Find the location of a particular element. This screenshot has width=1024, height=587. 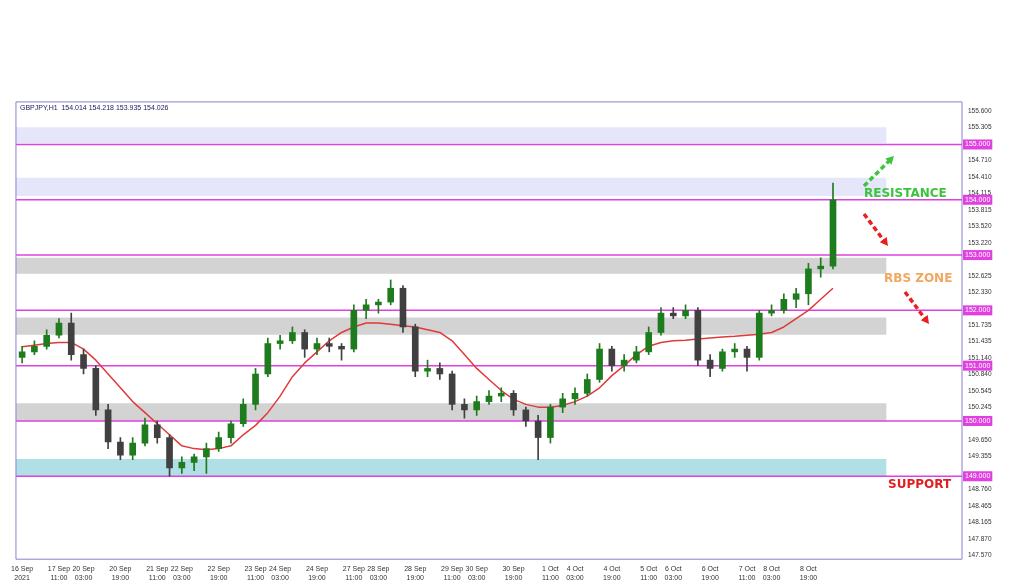

annotation: RBS ZONE is located at coordinates (918, 278).